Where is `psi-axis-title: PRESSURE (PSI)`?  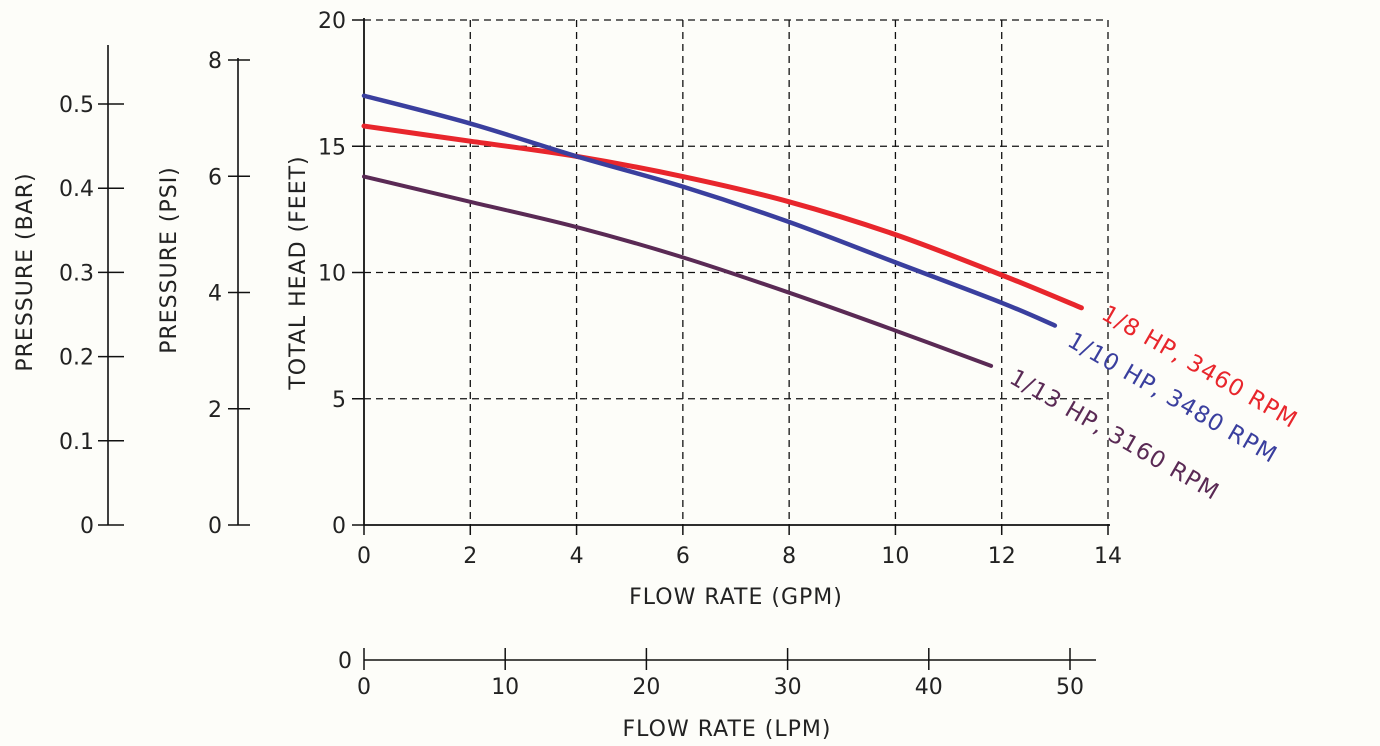
psi-axis-title: PRESSURE (PSI) is located at coordinates (169, 260).